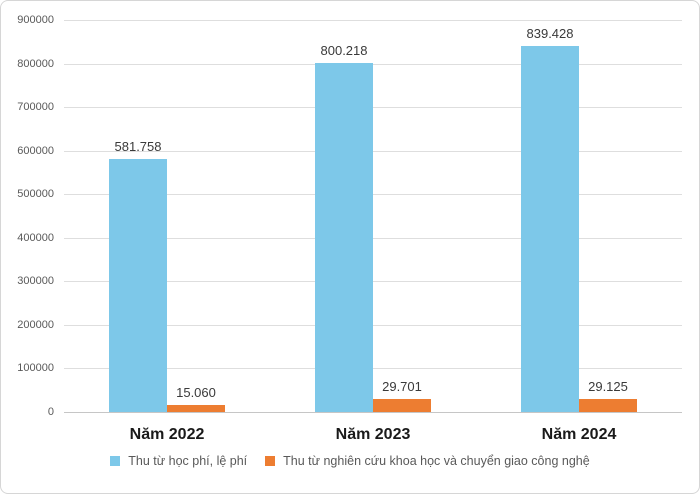  What do you see at coordinates (373, 434) in the screenshot?
I see `x-axis-label: Năm 2023` at bounding box center [373, 434].